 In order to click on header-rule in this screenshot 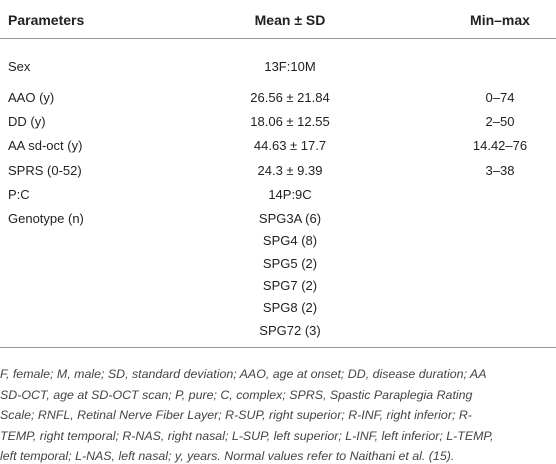, I will do `click(278, 38)`.